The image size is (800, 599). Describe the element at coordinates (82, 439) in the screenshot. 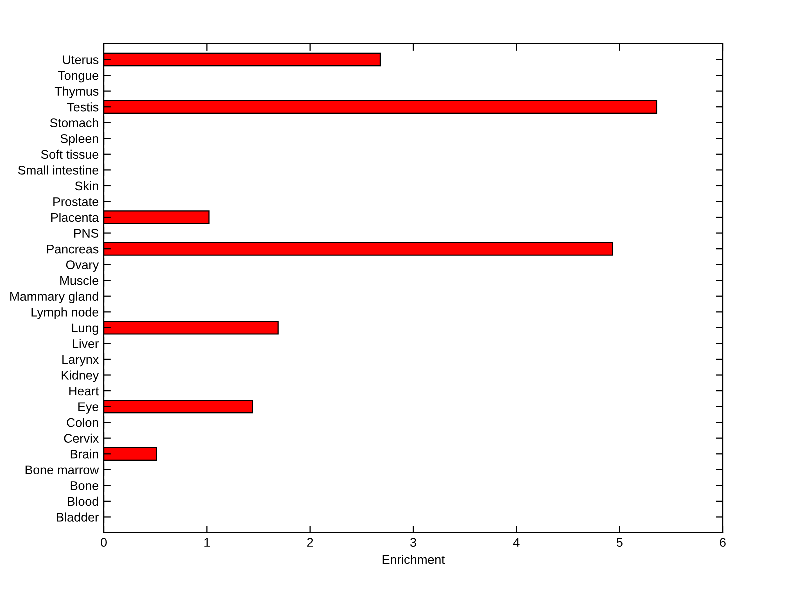

I see `y-tick-label: Cervix` at that location.